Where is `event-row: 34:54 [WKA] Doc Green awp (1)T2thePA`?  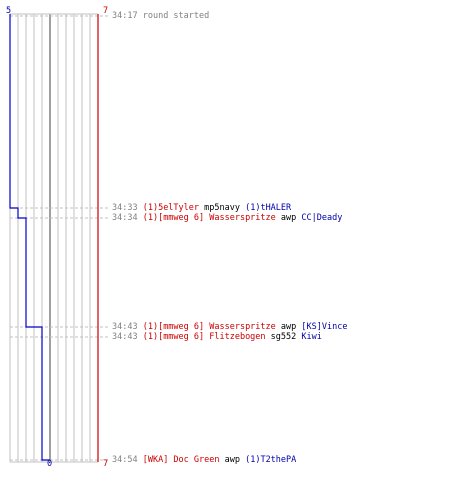
event-row: 34:54 [WKA] Doc Green awp (1)T2thePA is located at coordinates (204, 460).